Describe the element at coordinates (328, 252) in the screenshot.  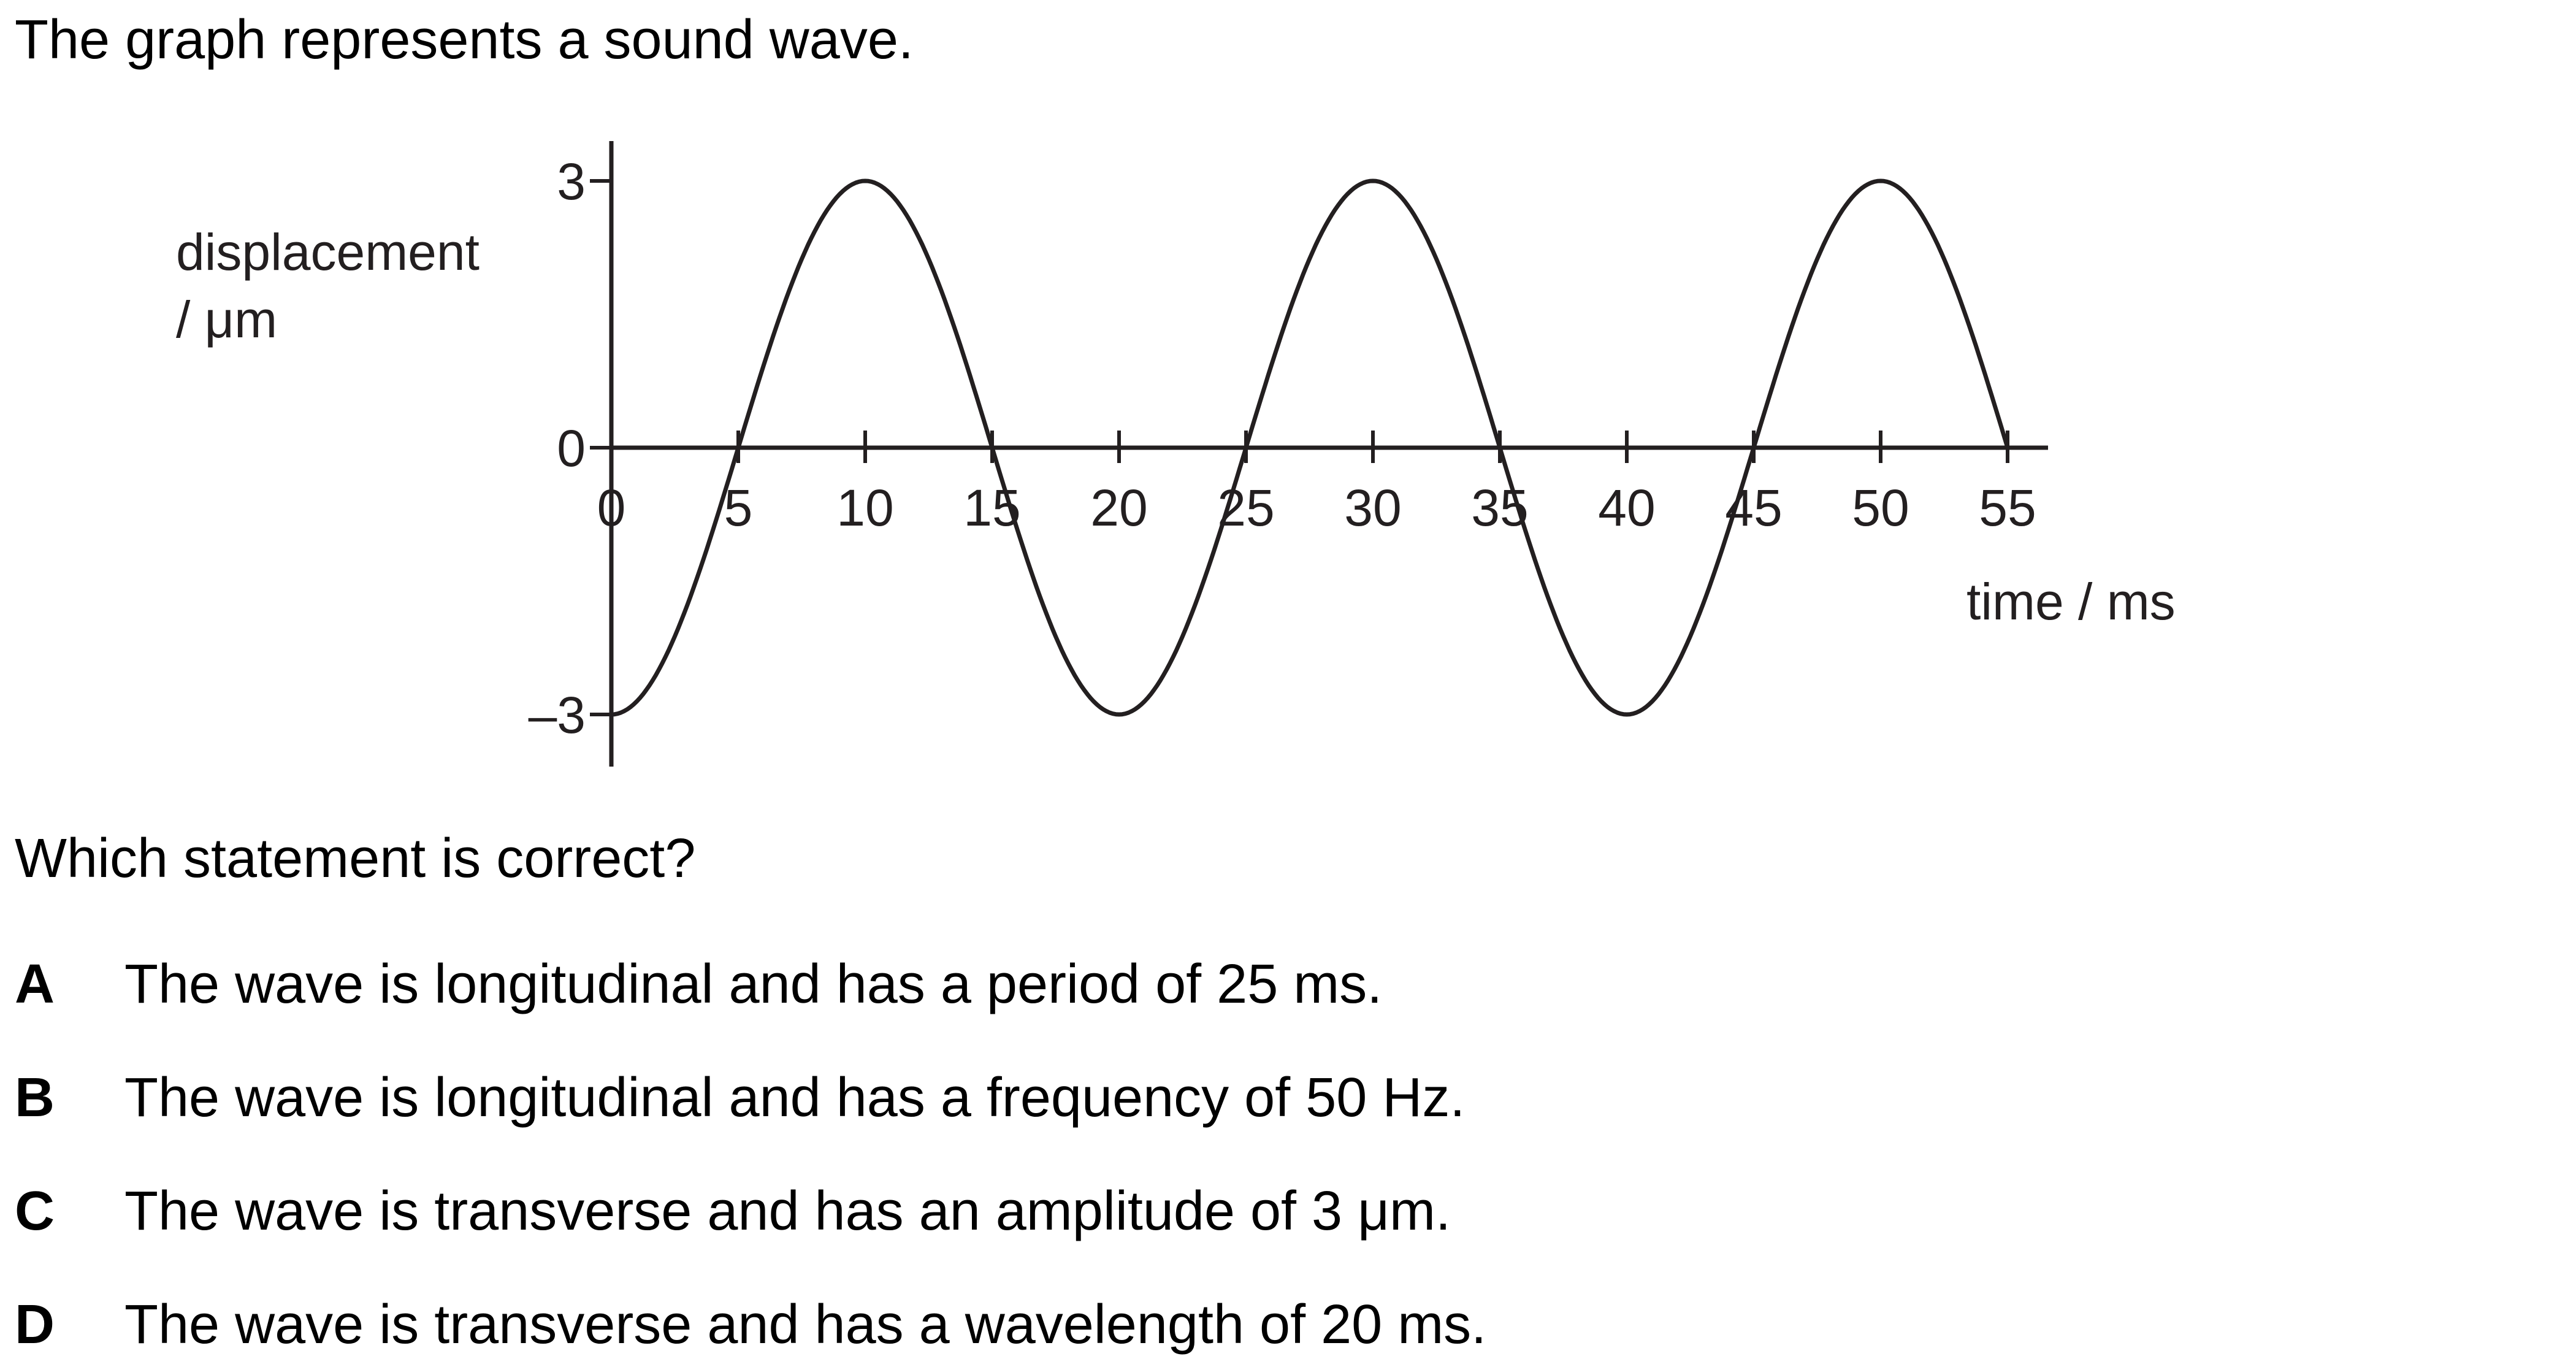
I see `y-axis-label-line1: displacement` at that location.